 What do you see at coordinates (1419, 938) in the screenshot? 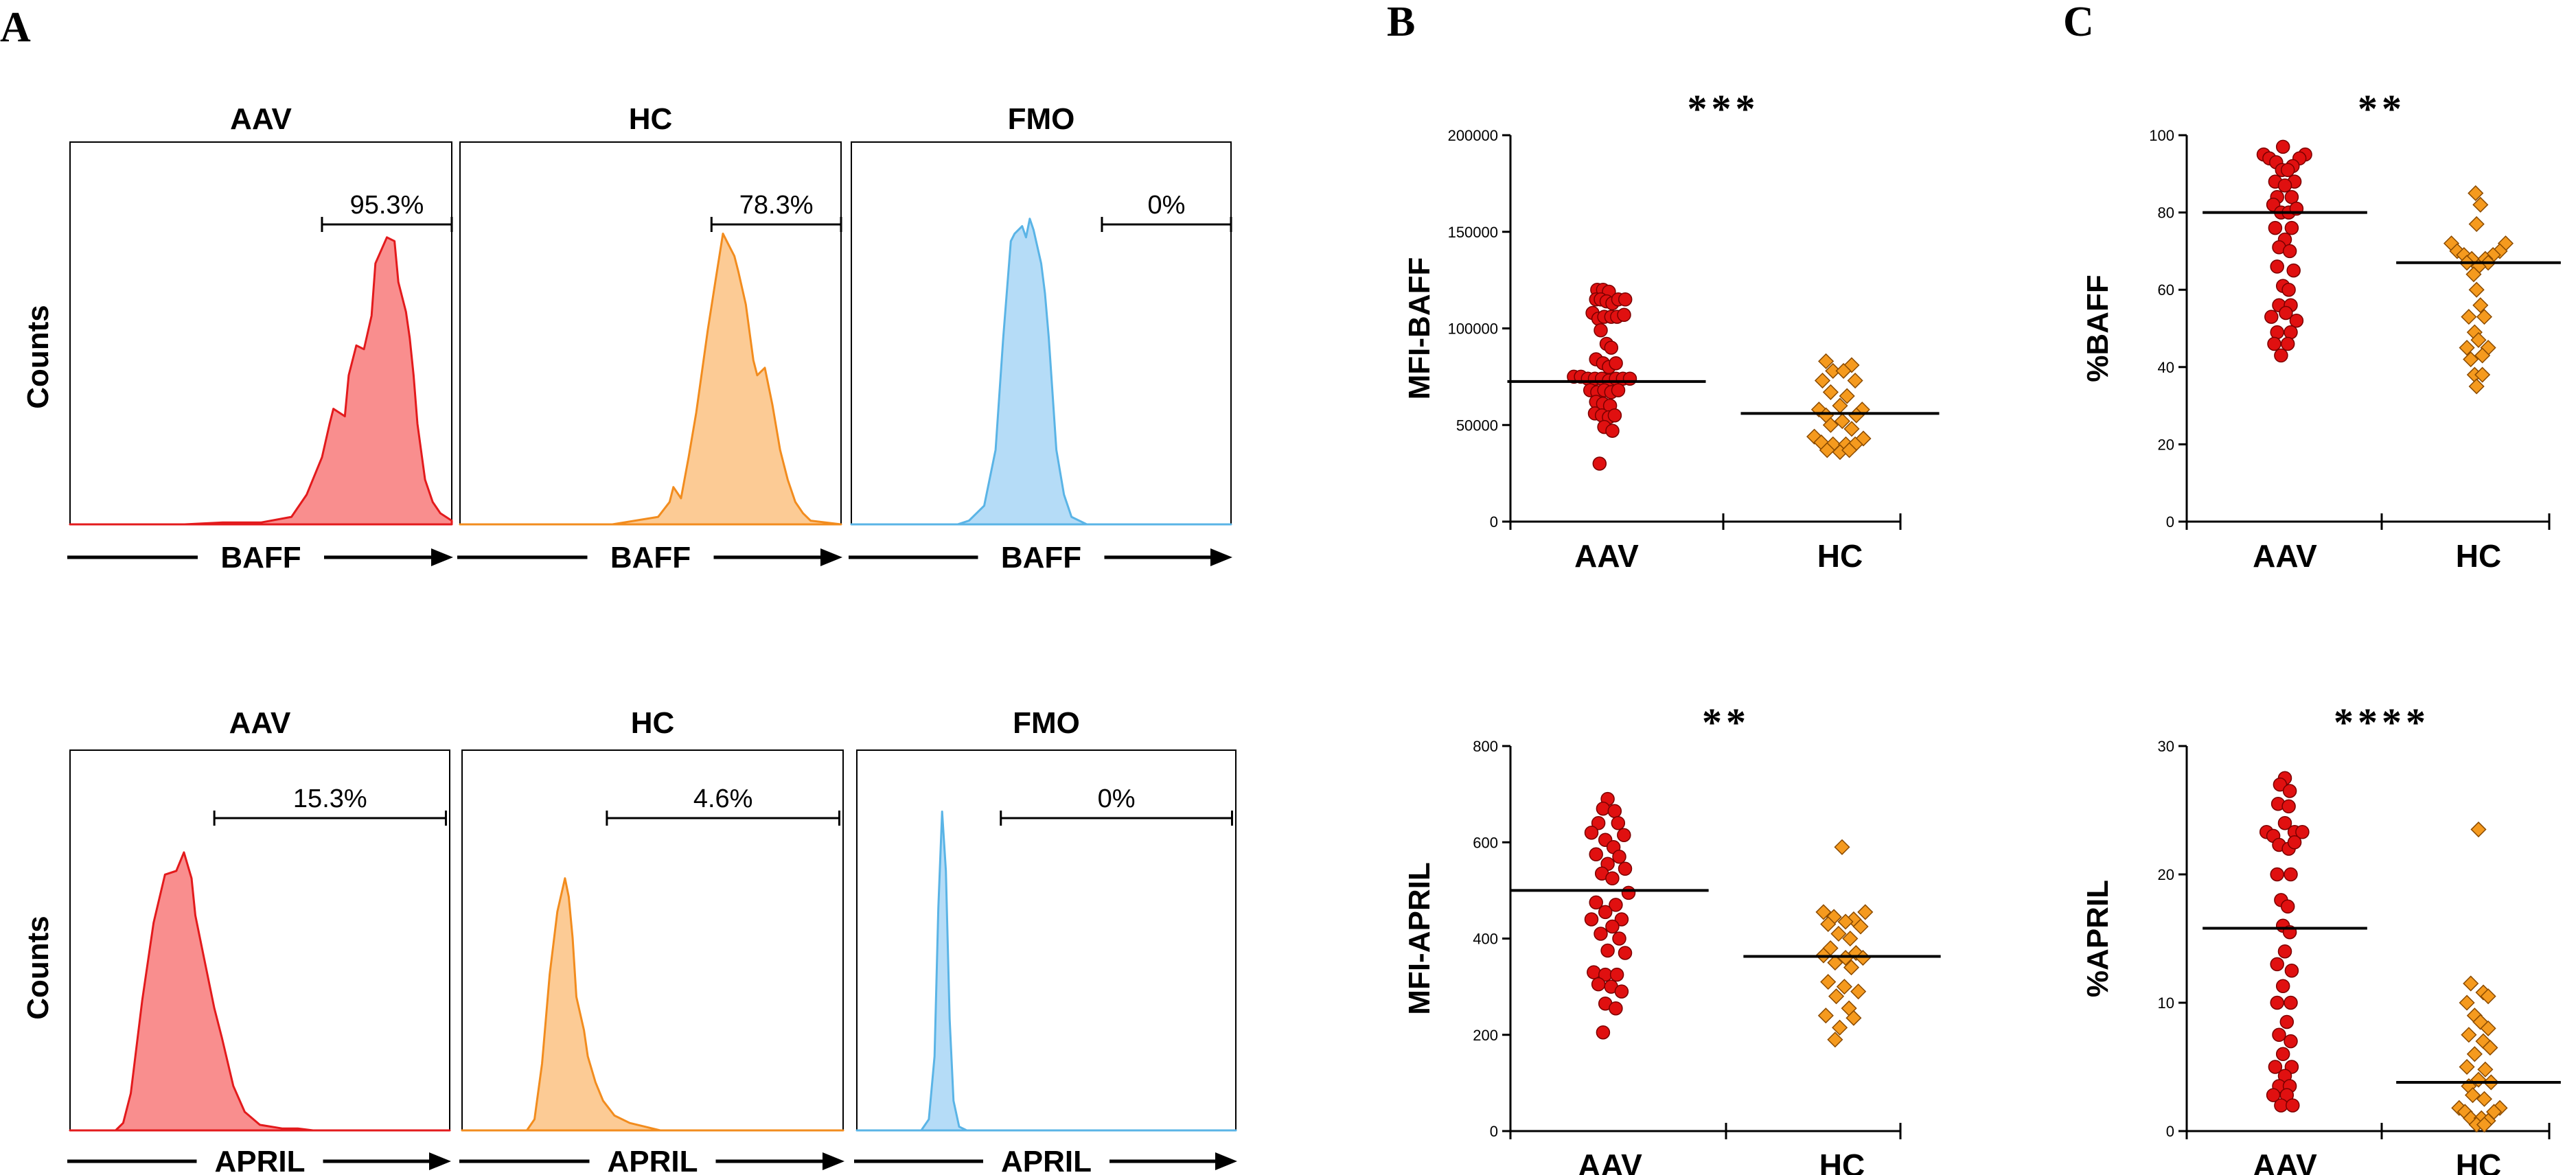
I see `y-axis-label: MFI-APRIL` at bounding box center [1419, 938].